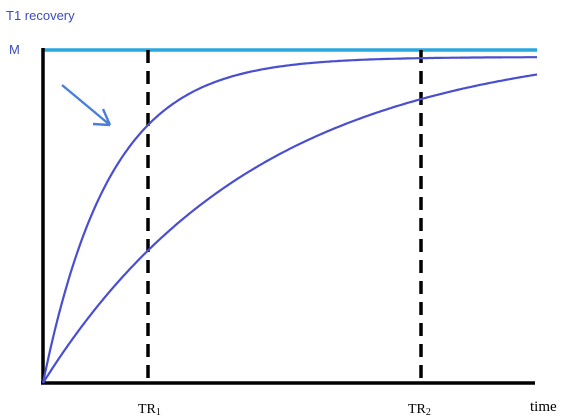 This screenshot has width=562, height=417. Describe the element at coordinates (14, 49) in the screenshot. I see `m-label: M` at that location.